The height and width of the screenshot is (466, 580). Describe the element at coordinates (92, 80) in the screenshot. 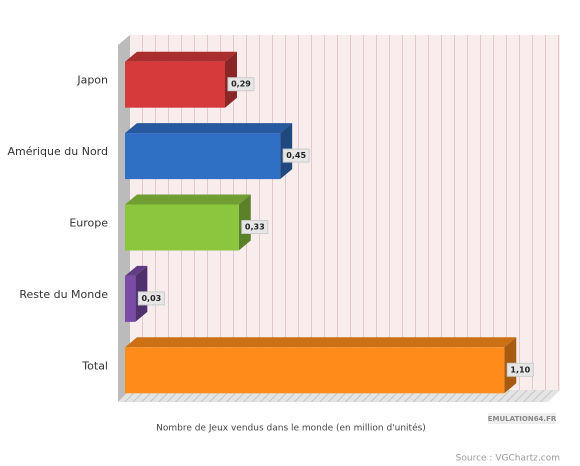

I see `y-tick-label: Japon` at that location.